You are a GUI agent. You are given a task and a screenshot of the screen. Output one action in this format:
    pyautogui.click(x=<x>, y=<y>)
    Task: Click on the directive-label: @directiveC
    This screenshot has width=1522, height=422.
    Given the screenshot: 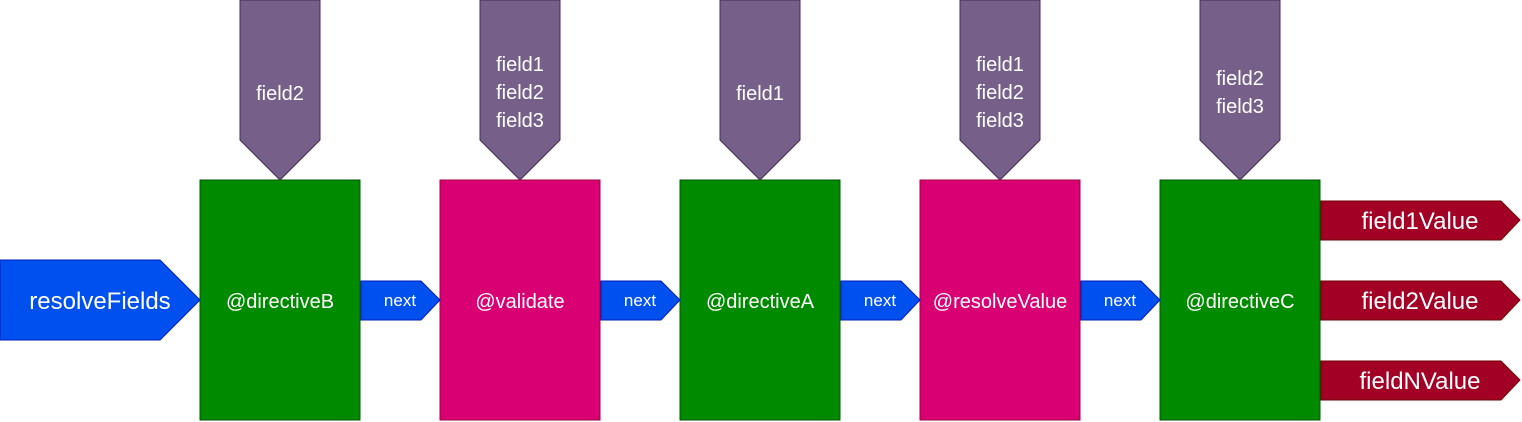 What is the action you would take?
    pyautogui.click(x=1239, y=302)
    